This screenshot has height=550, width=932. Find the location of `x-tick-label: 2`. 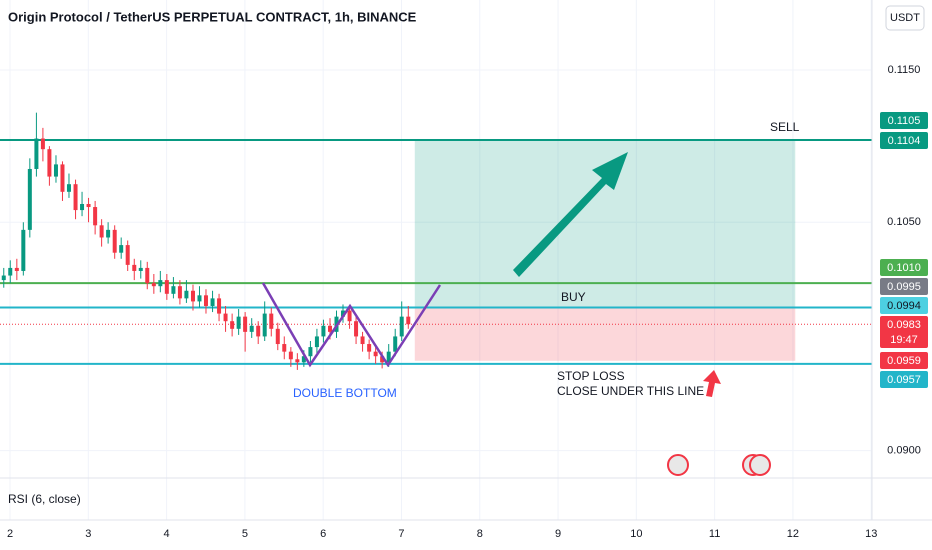

x-tick-label: 2 is located at coordinates (10, 534).